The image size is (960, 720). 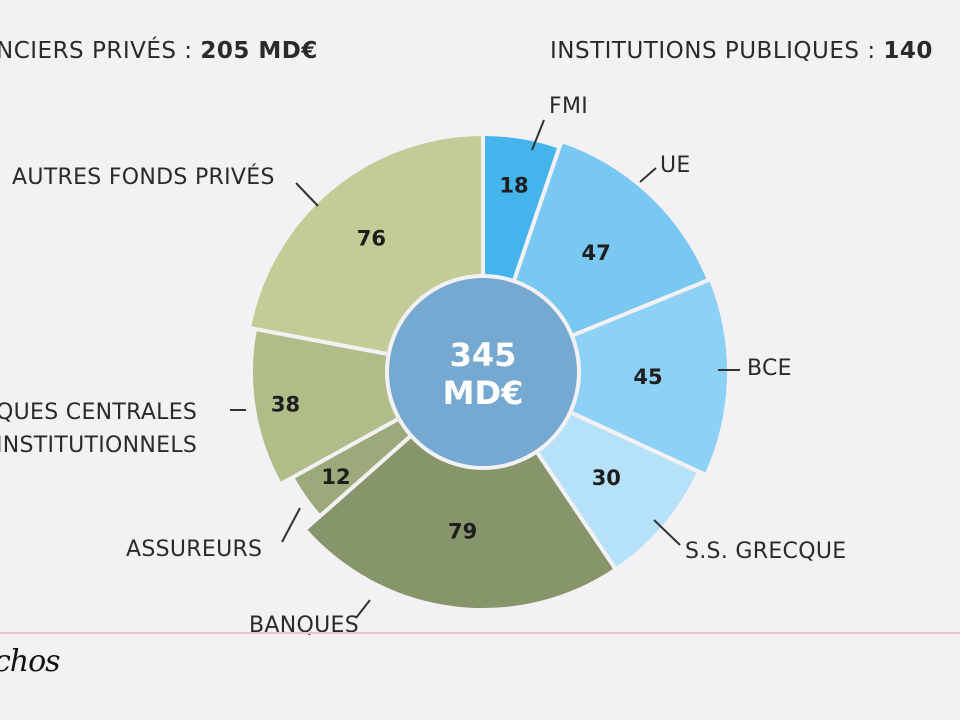 I want to click on center-circle, so click(x=483, y=372).